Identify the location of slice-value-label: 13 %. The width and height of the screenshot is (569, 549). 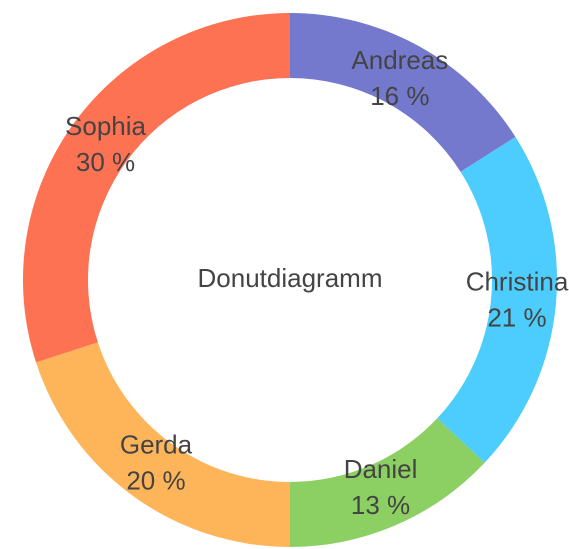
(380, 505).